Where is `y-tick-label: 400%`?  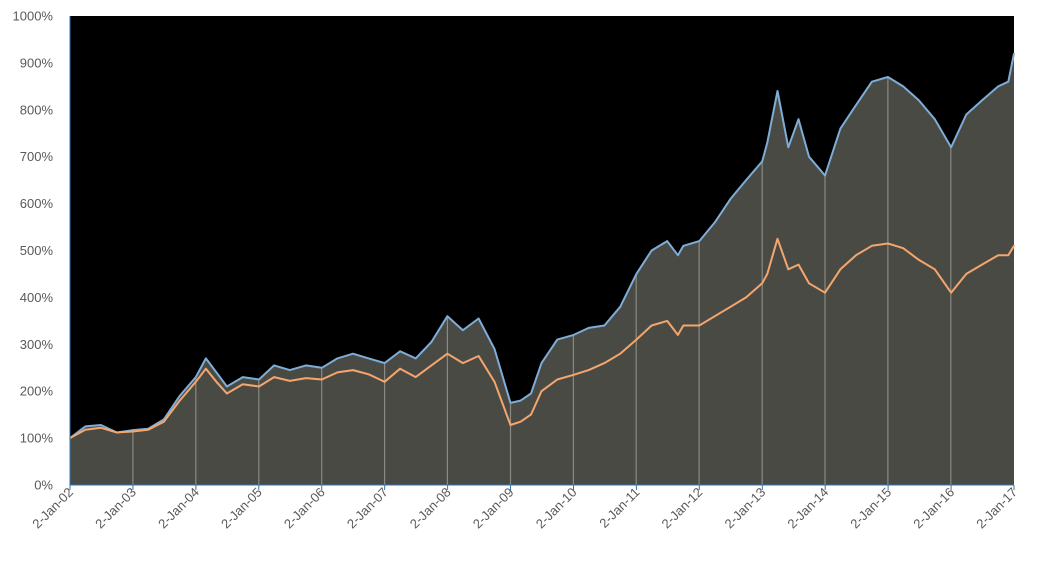
y-tick-label: 400% is located at coordinates (37, 297).